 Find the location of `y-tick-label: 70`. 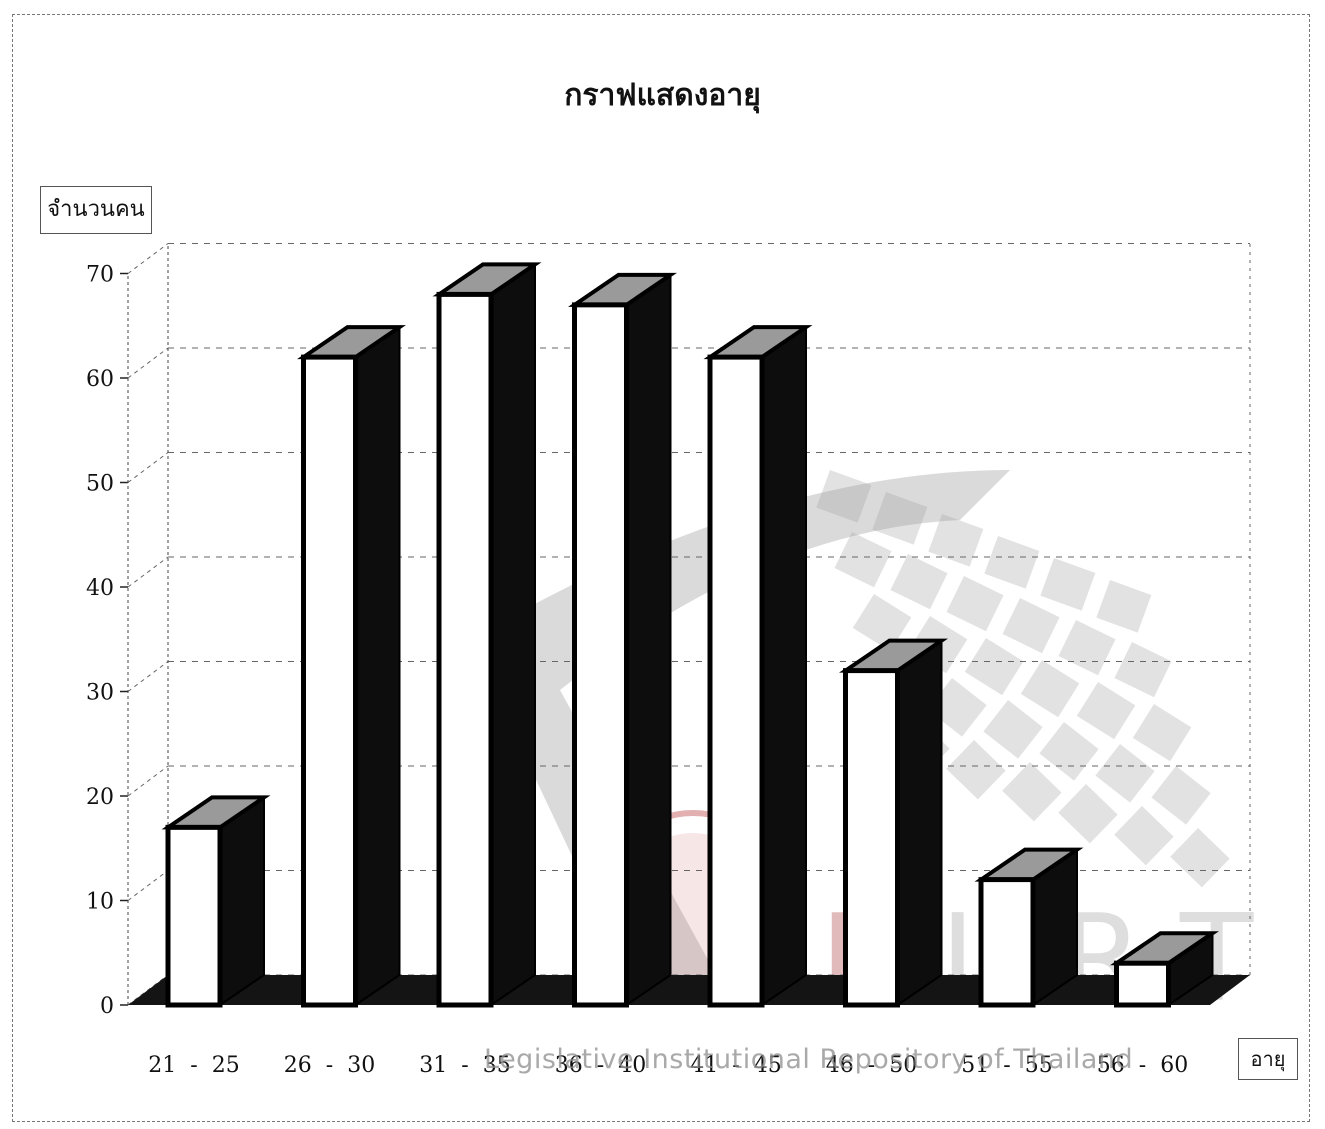

y-tick-label: 70 is located at coordinates (100, 275).